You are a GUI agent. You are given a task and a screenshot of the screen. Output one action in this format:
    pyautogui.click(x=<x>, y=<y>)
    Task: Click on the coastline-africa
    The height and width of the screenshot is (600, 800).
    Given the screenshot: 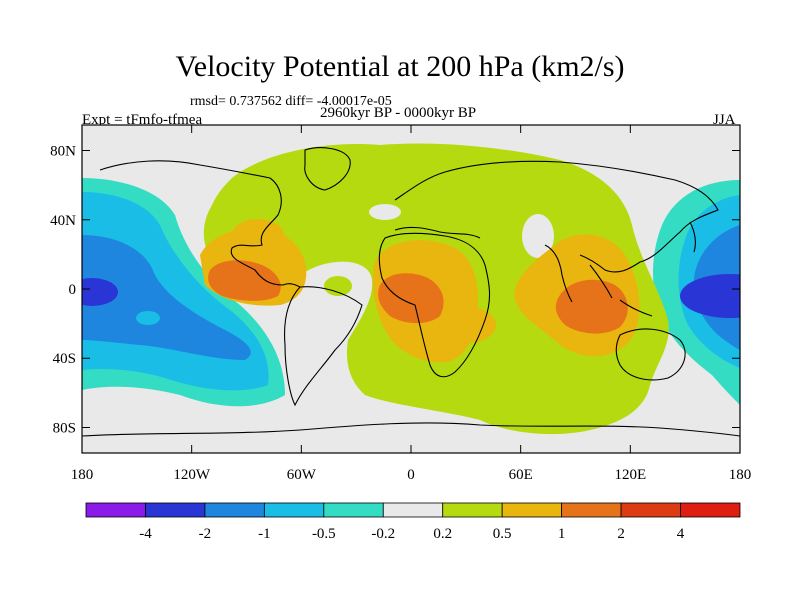 What is the action you would take?
    pyautogui.click(x=434, y=305)
    